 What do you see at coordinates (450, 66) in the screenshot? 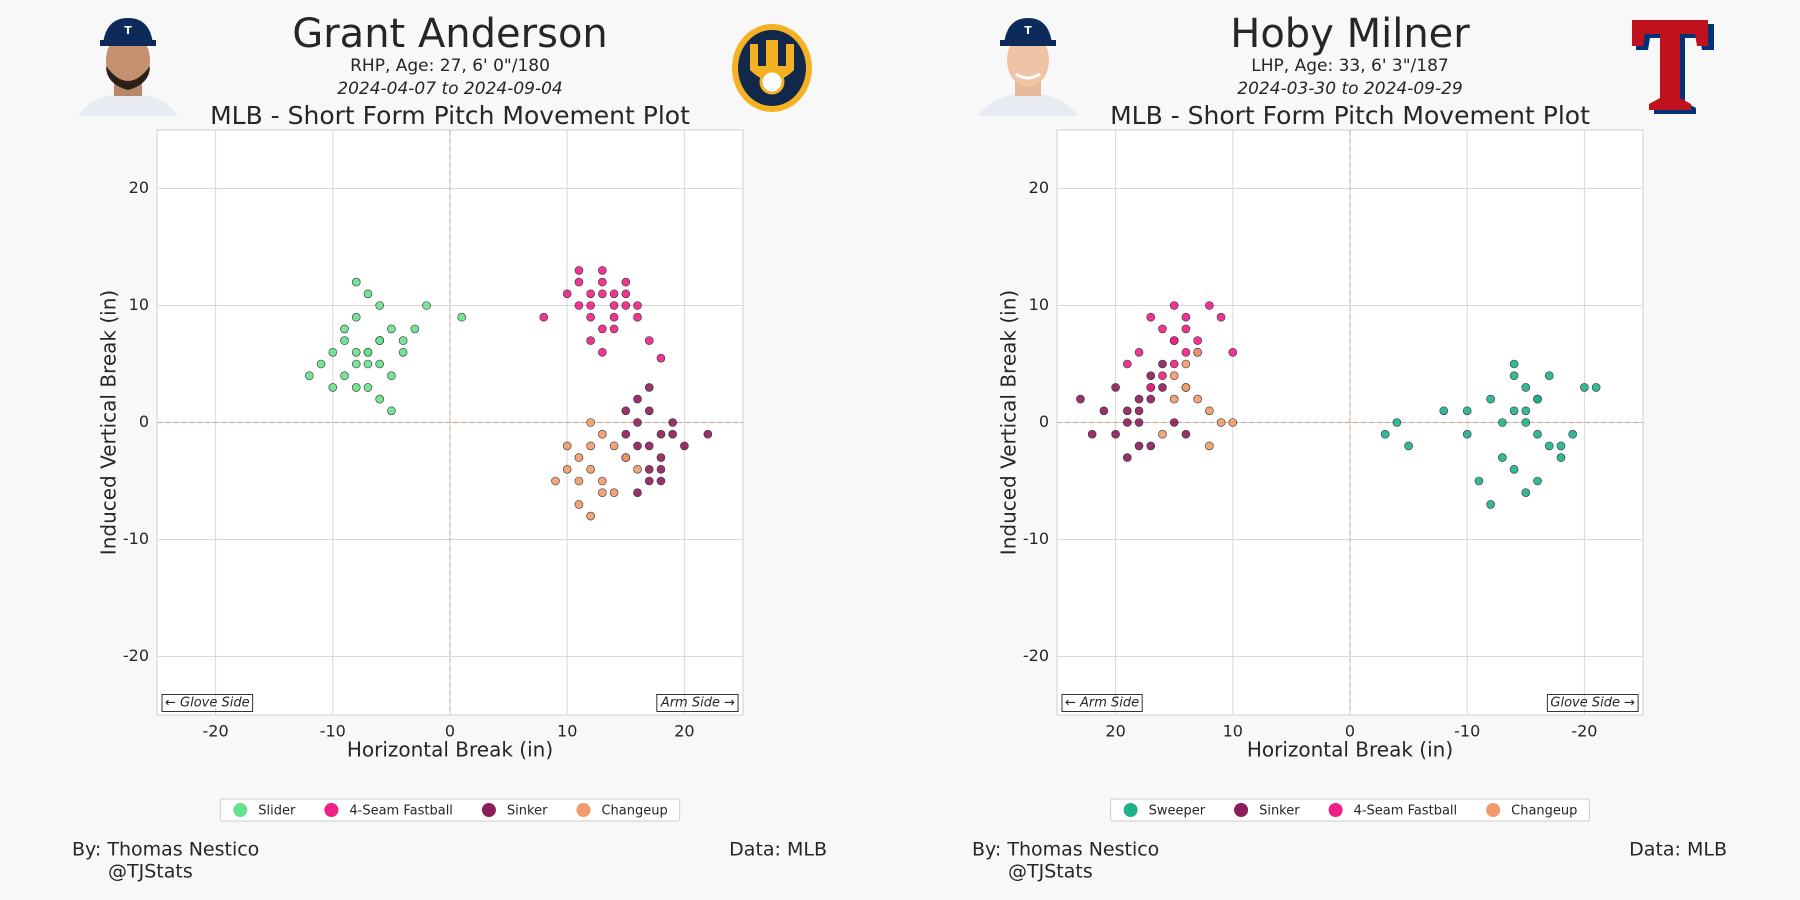
I see `player-bio: RHP, Age: 27, 6' 0"/180` at bounding box center [450, 66].